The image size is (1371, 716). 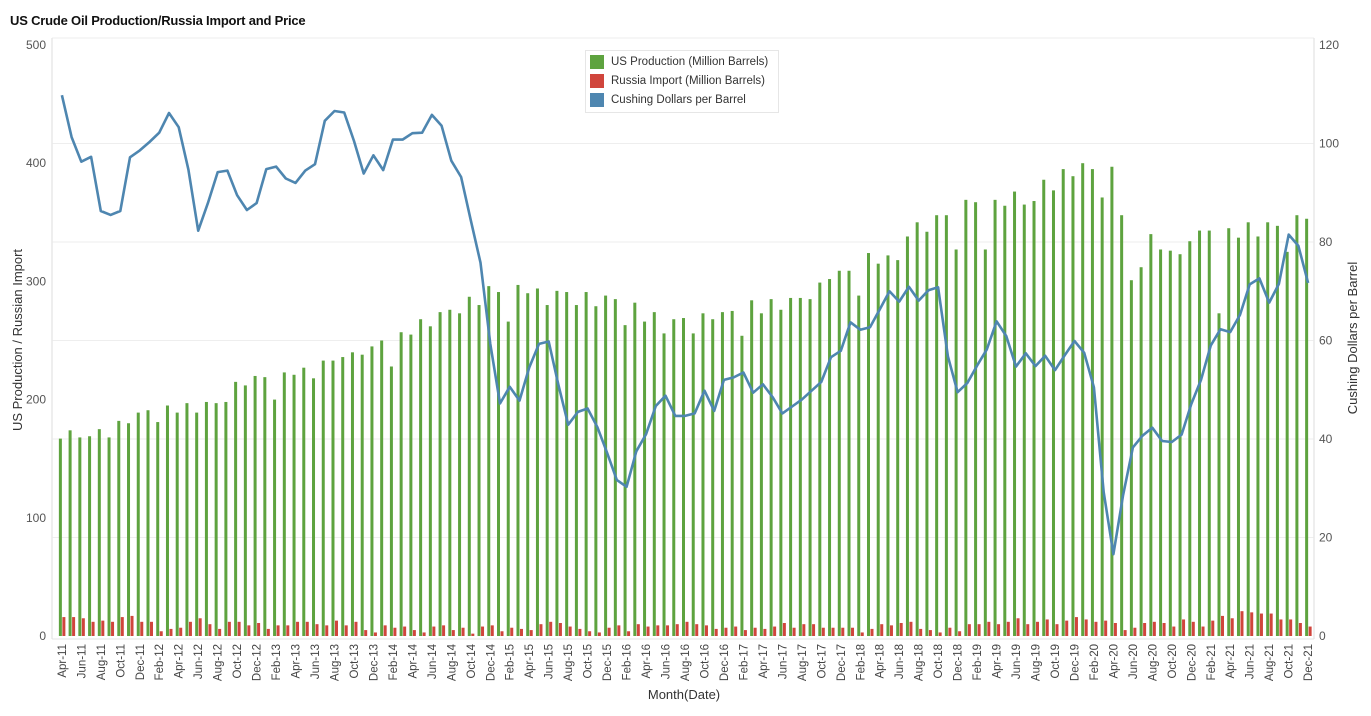 What do you see at coordinates (1173, 661) in the screenshot?
I see `x-tick-label: Oct-20` at bounding box center [1173, 661].